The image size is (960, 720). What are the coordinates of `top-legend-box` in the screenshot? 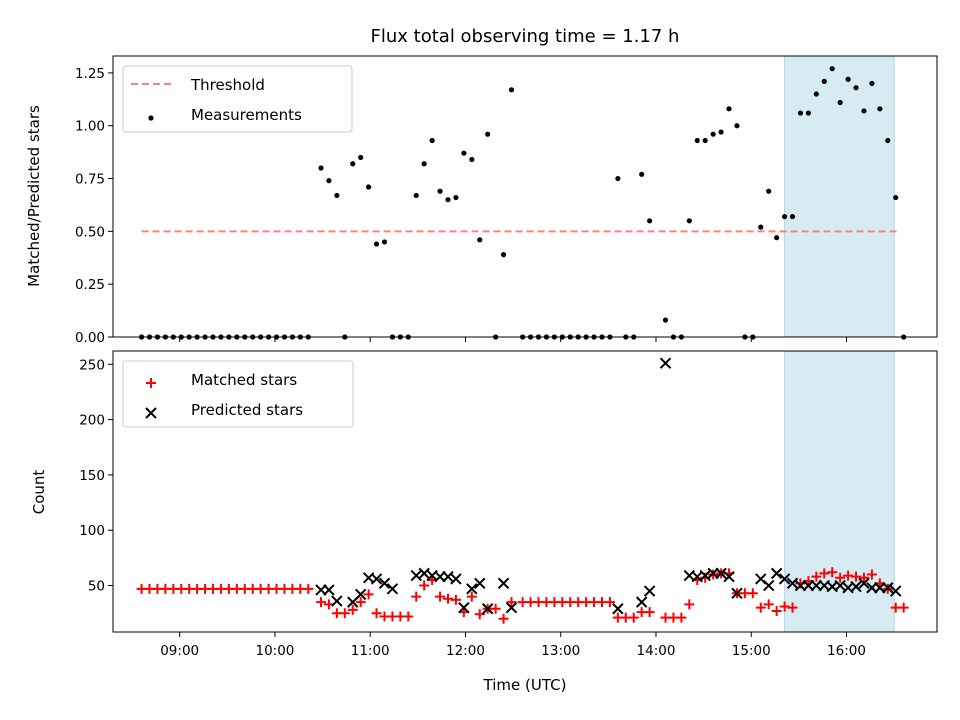 It's located at (237, 99).